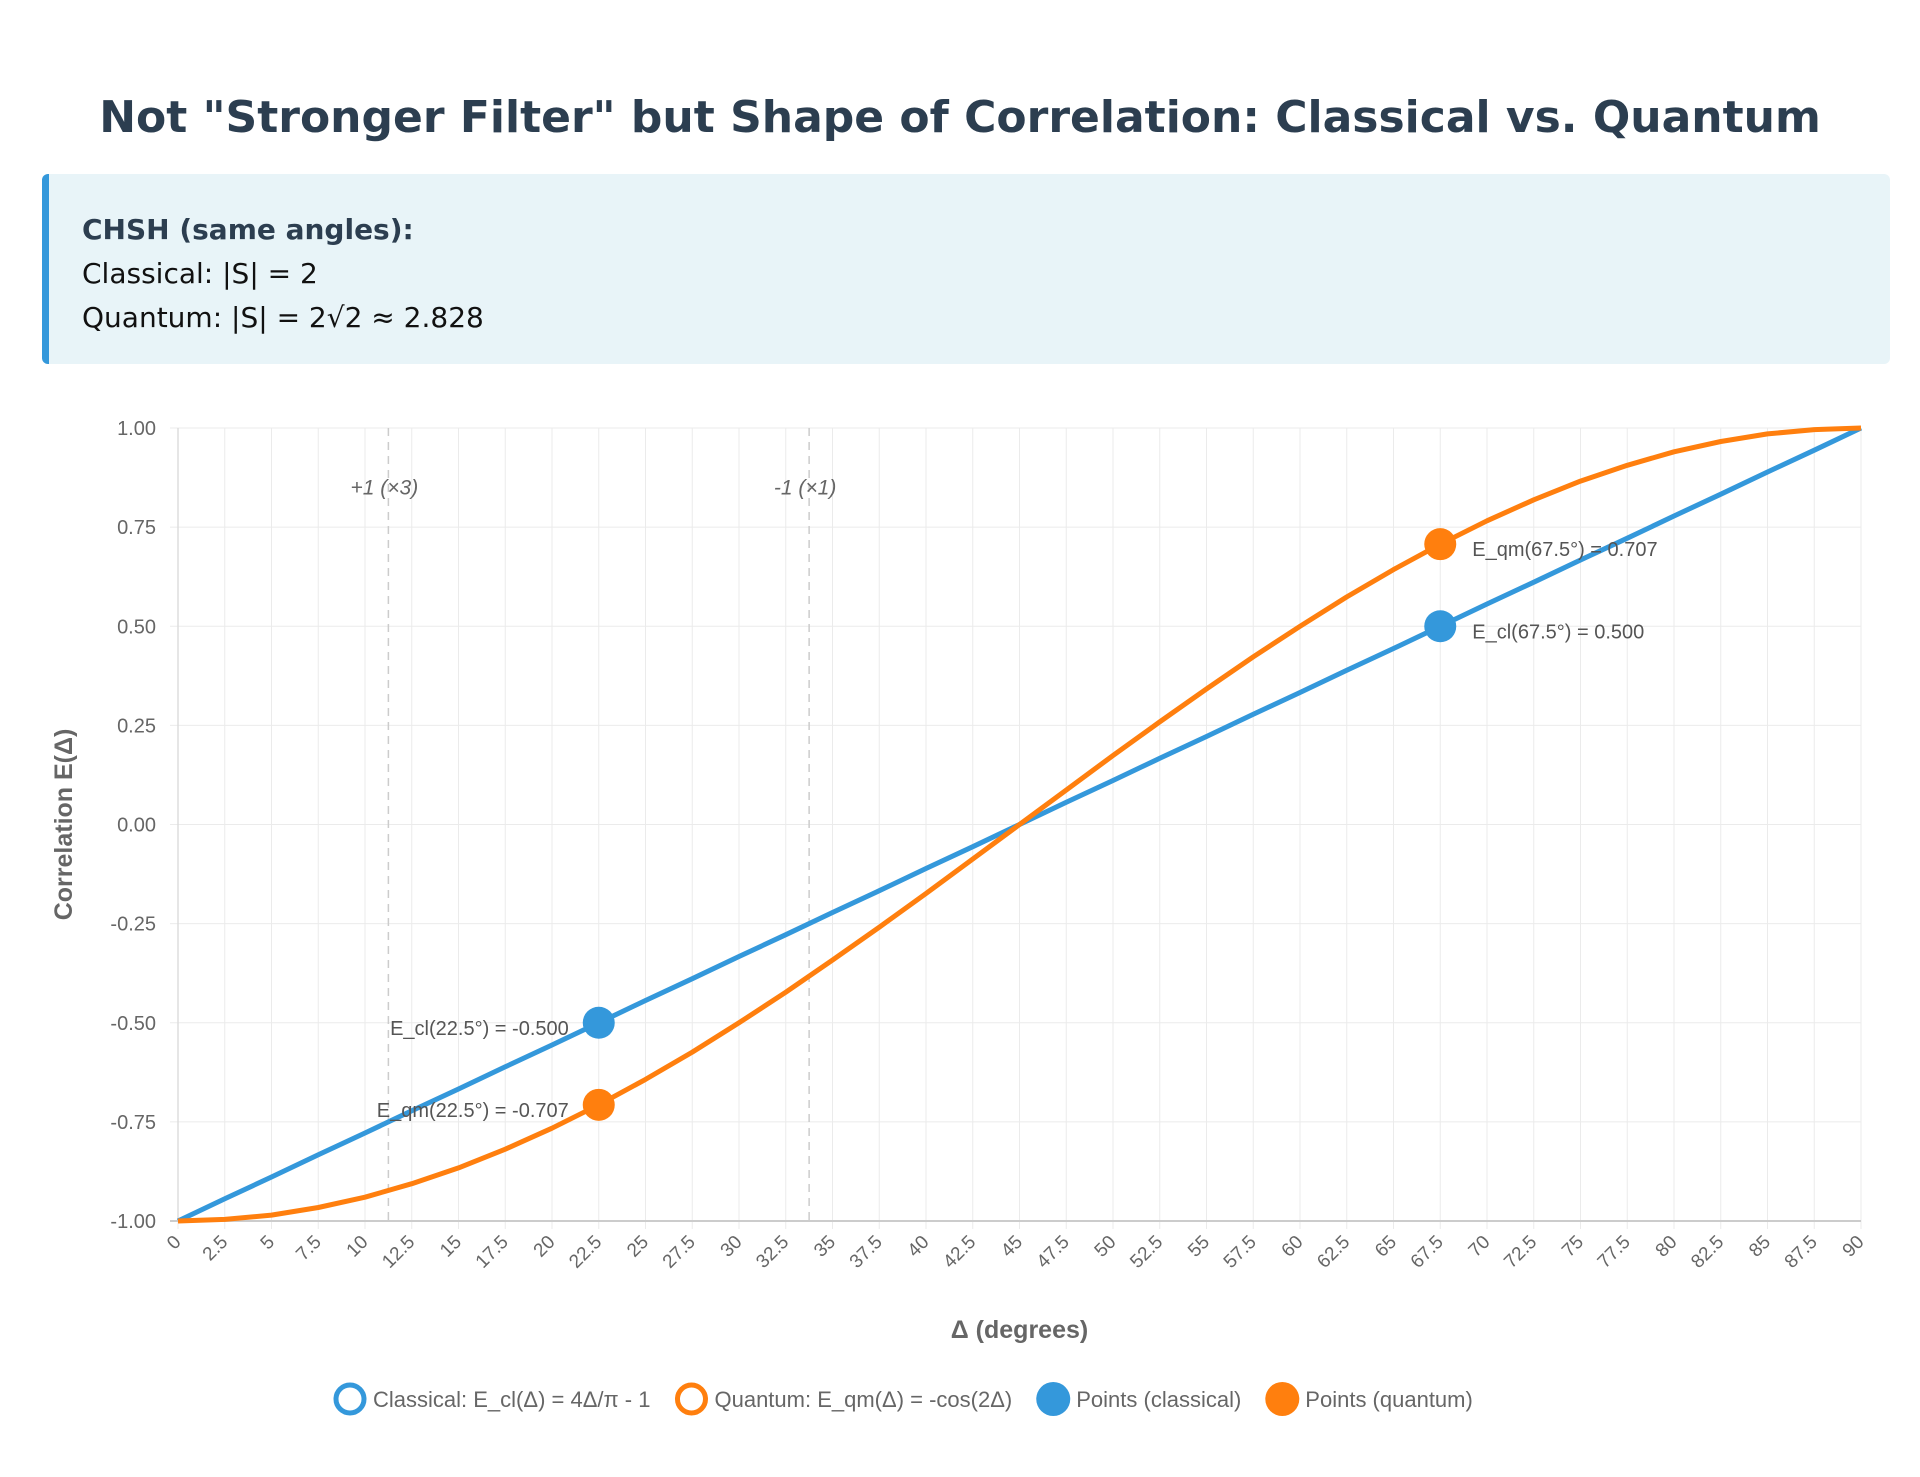 The height and width of the screenshot is (1477, 1920). Describe the element at coordinates (585, 1252) in the screenshot. I see `x-tick-label: 22.5` at that location.